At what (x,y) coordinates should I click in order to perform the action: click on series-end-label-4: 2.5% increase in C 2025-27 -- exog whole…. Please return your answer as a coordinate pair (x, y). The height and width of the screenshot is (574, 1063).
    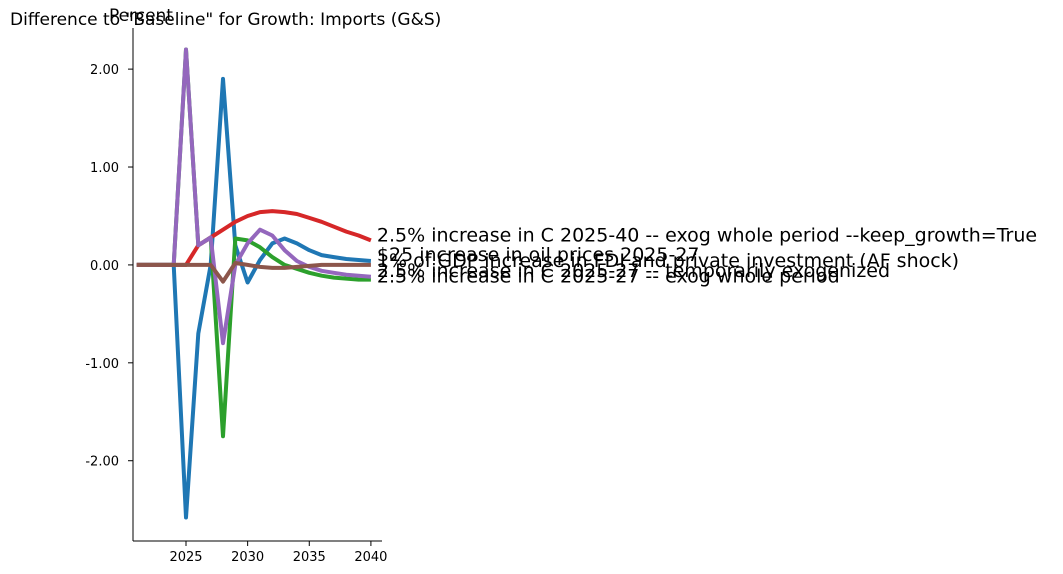
    Looking at the image, I should click on (608, 277).